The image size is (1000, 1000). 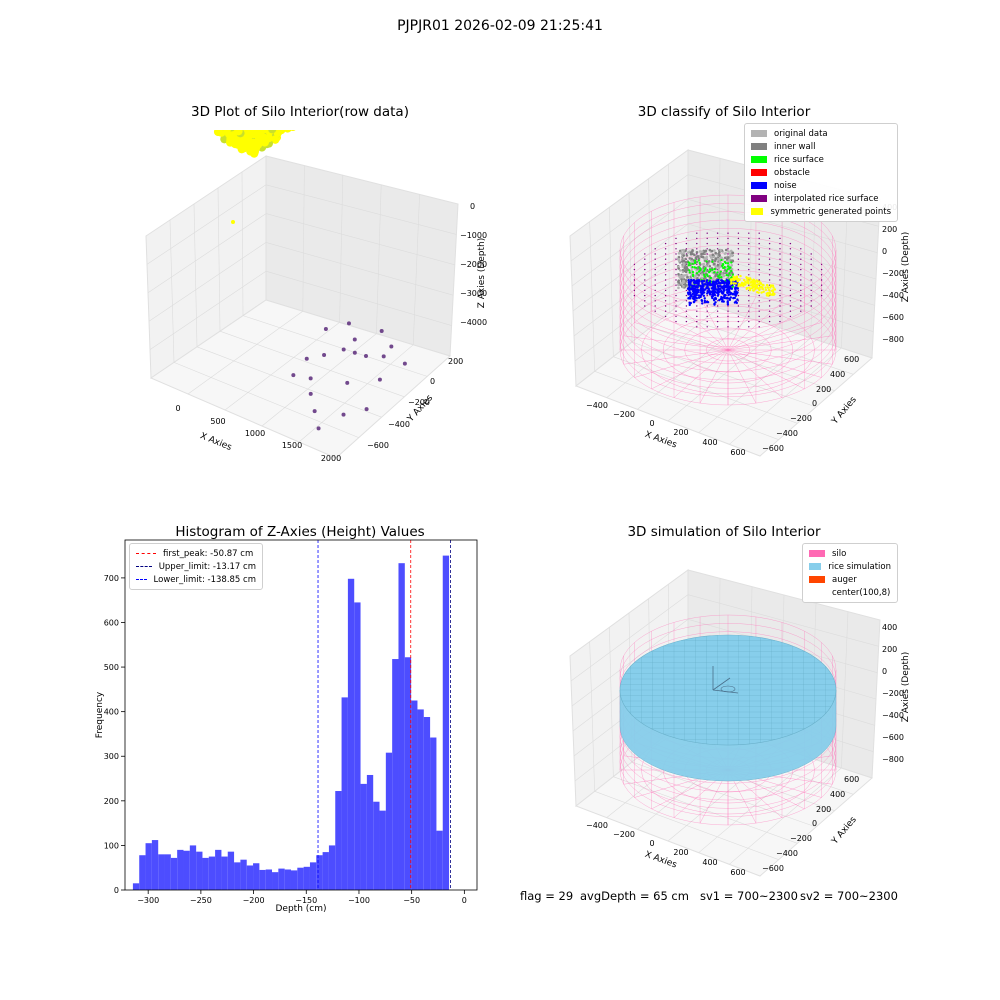 What do you see at coordinates (301, 304) in the screenshot?
I see `raw-3d-grid` at bounding box center [301, 304].